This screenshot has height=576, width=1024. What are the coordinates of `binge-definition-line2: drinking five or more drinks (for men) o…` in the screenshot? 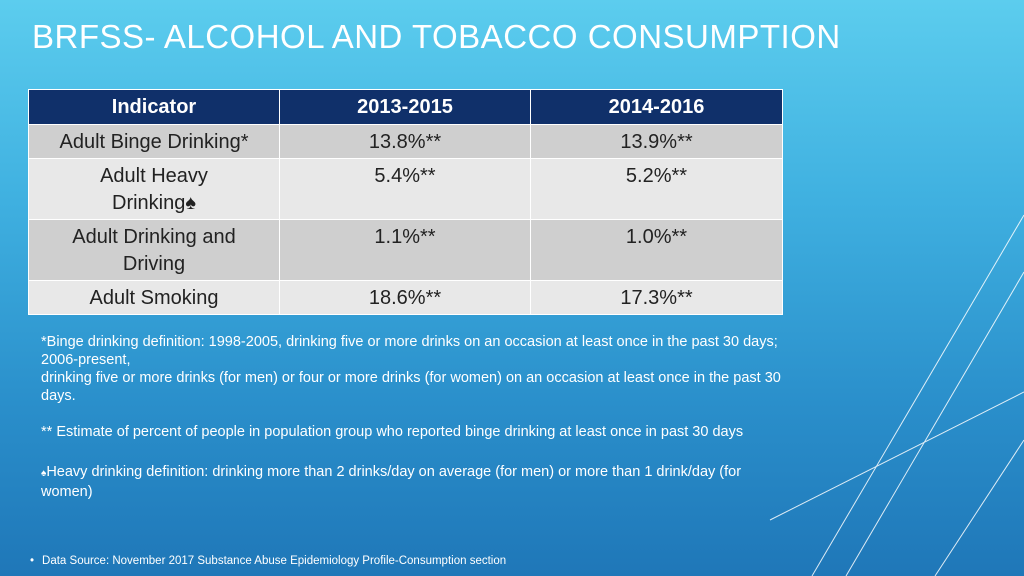 It's located at (411, 387).